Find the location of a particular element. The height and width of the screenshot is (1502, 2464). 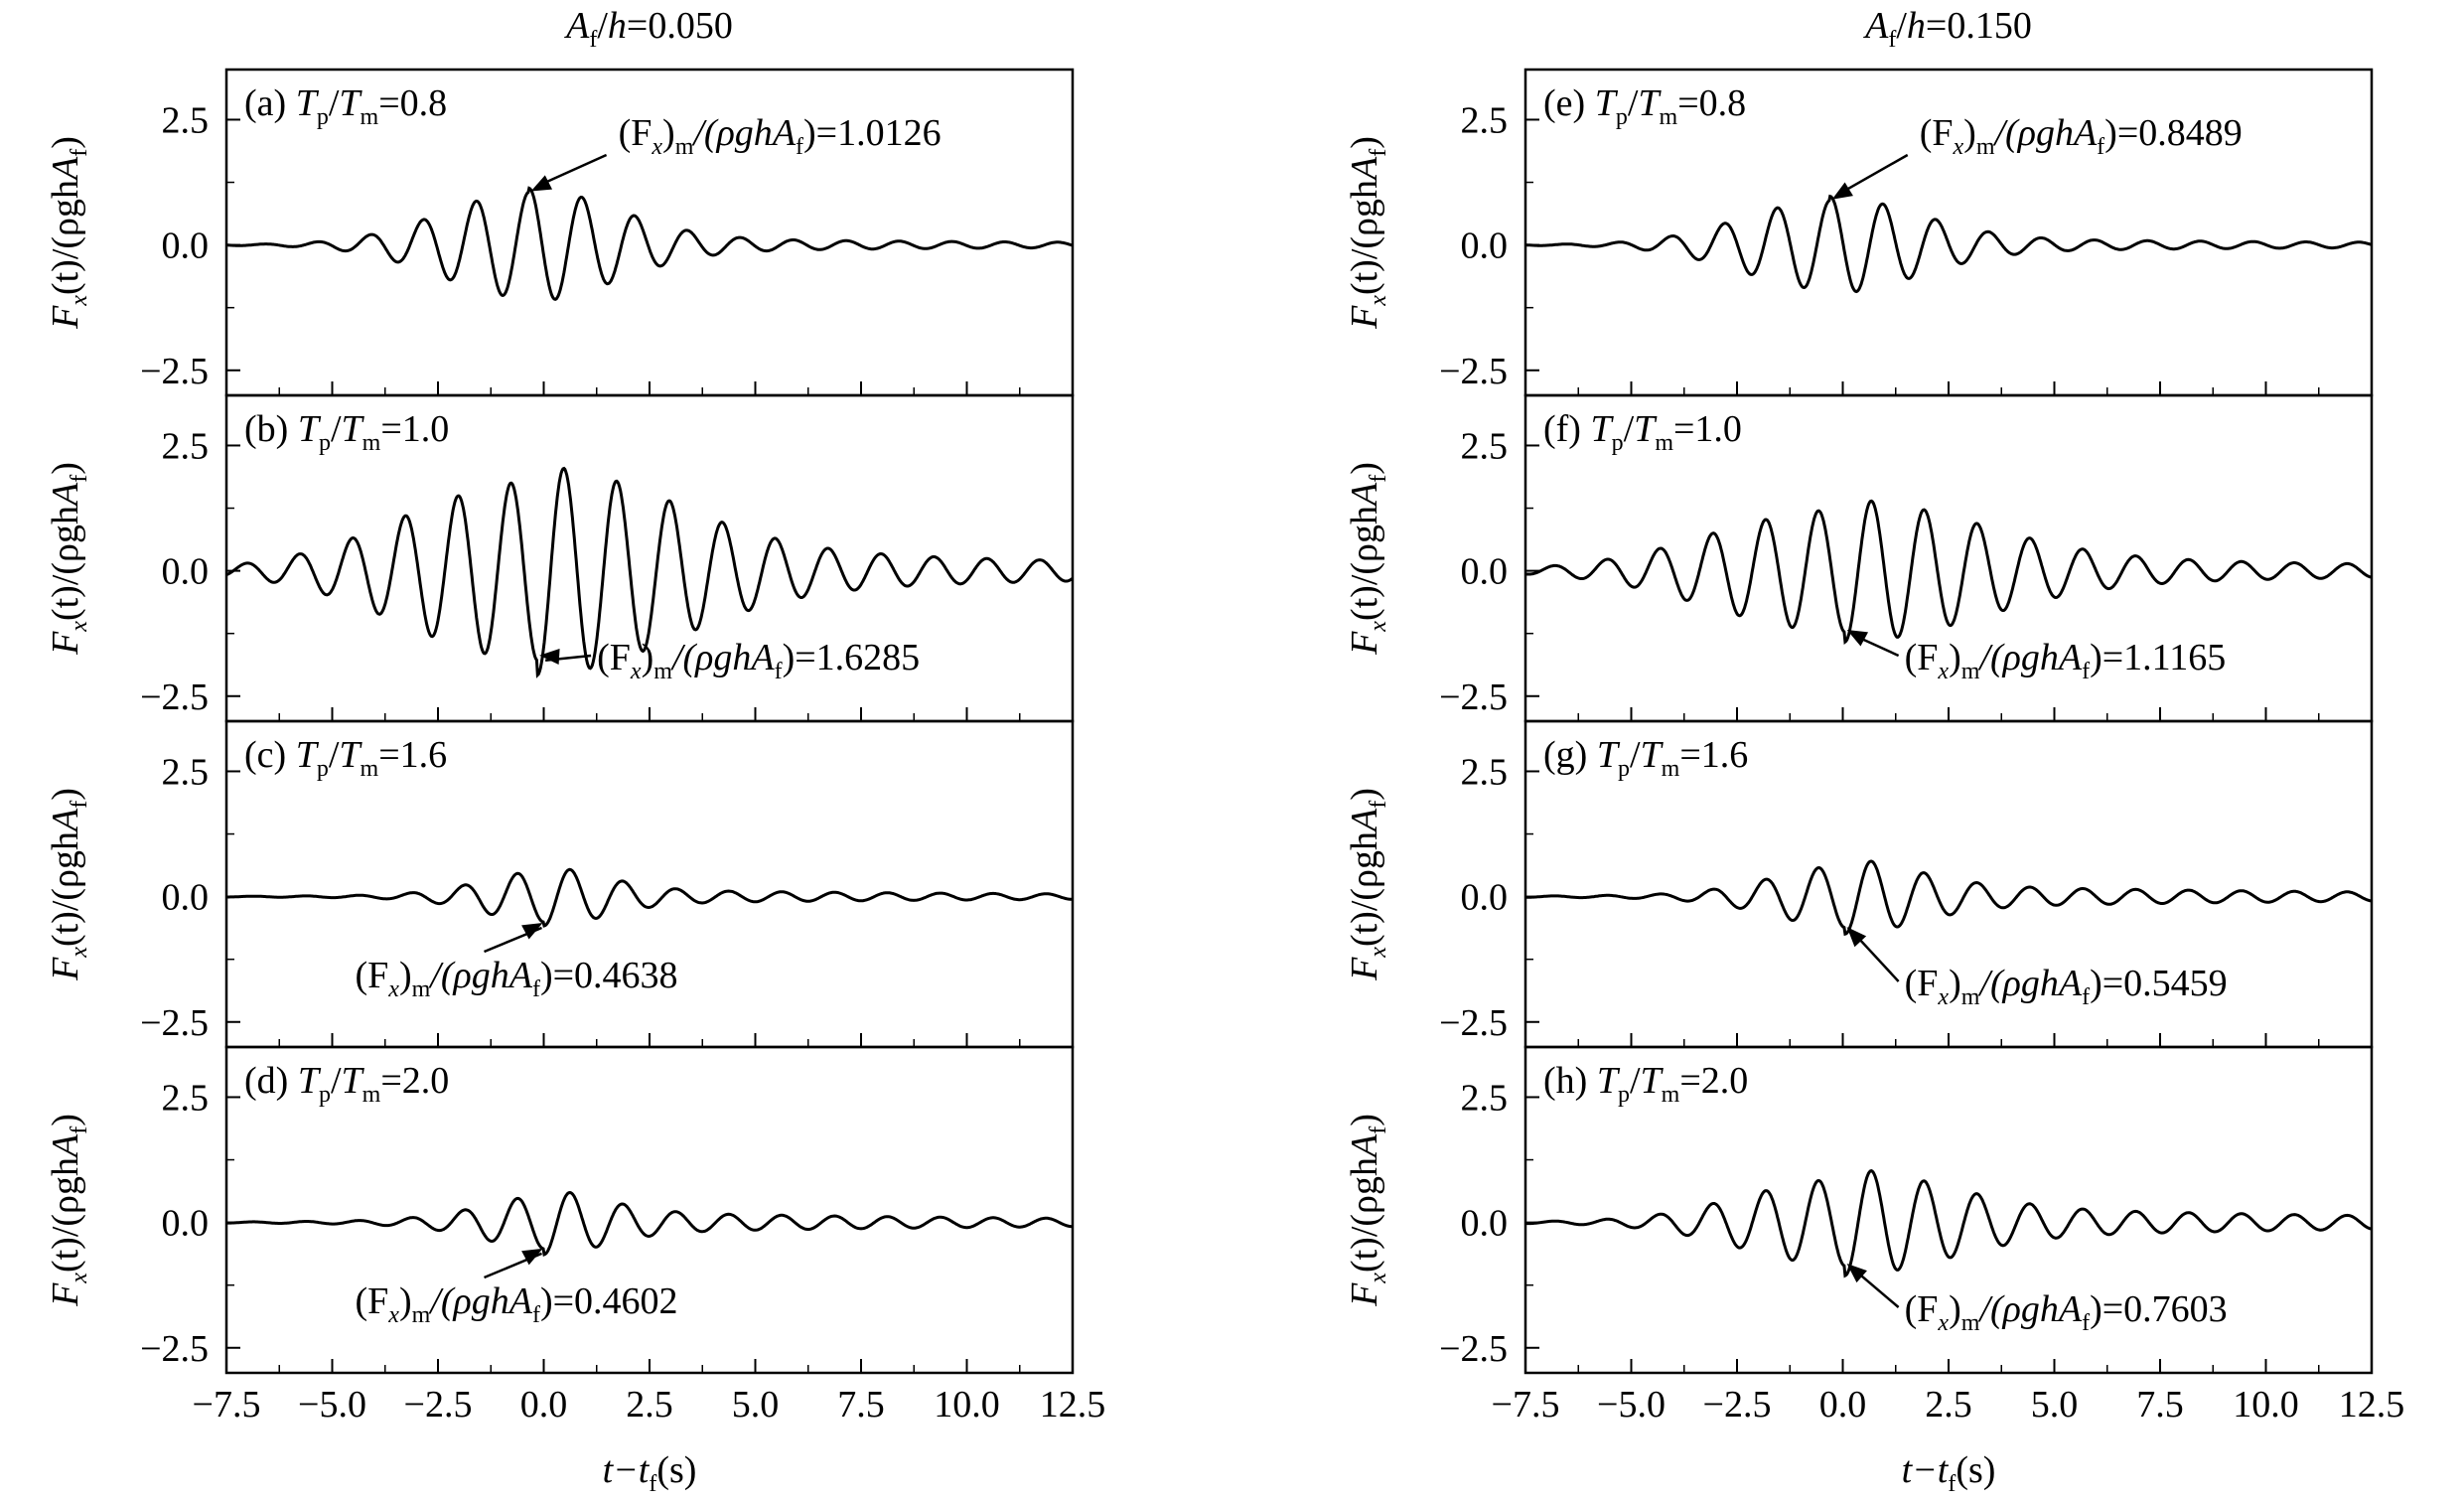

peak-annotation: (Fx)m/(ρghAf)=0.5459 is located at coordinates (2066, 986).